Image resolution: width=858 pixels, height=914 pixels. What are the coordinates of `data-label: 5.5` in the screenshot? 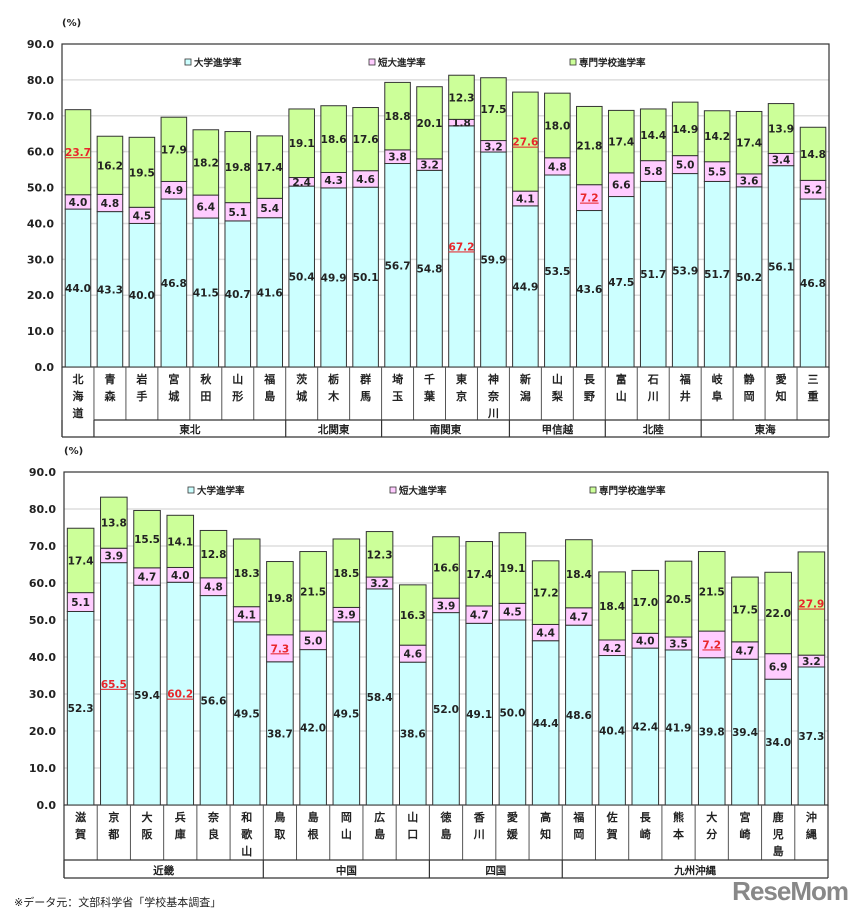 It's located at (717, 173).